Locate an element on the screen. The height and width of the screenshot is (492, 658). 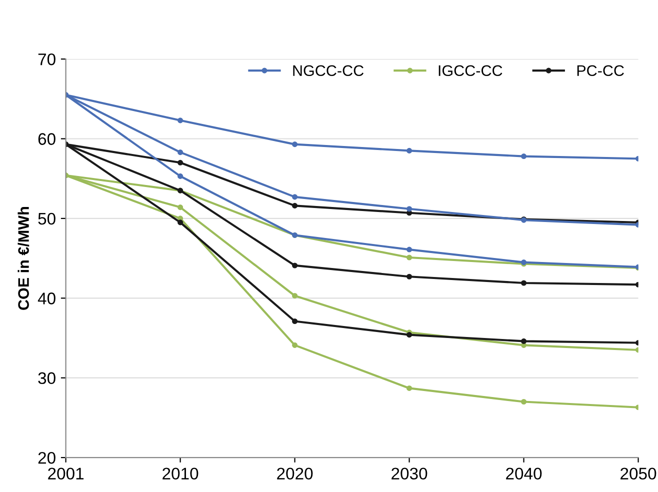
y-tick-label: 30 is located at coordinates (47, 378).